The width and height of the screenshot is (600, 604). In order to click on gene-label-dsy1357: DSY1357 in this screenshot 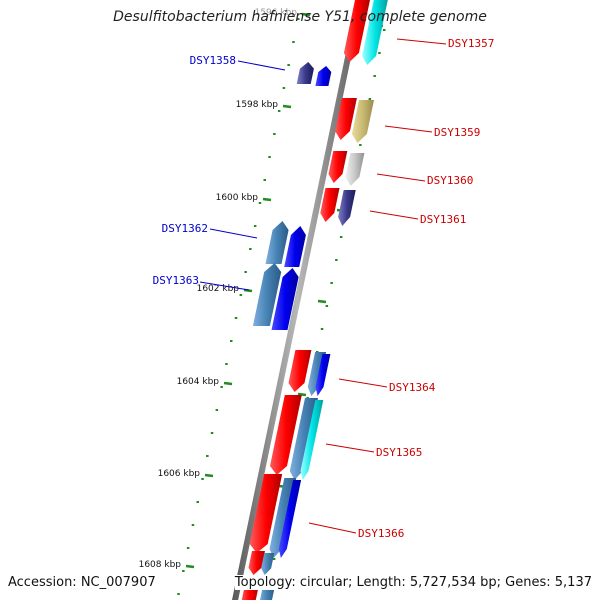, I will do `click(471, 43)`.